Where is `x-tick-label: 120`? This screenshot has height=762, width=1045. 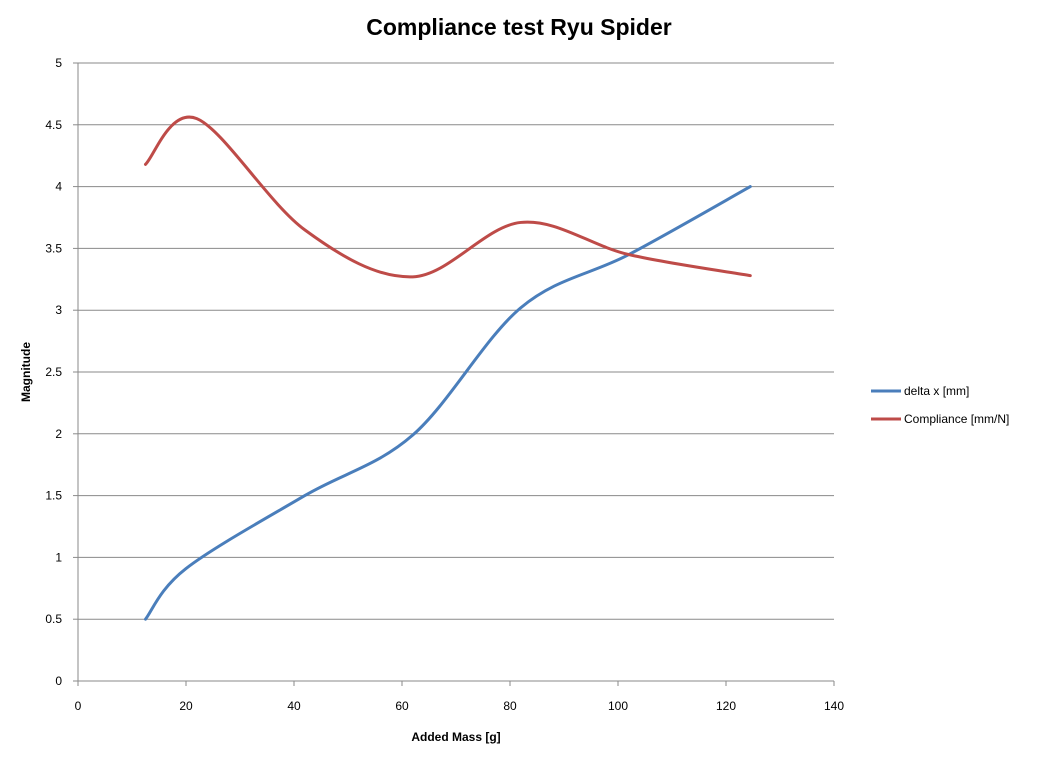
x-tick-label: 120 is located at coordinates (726, 706).